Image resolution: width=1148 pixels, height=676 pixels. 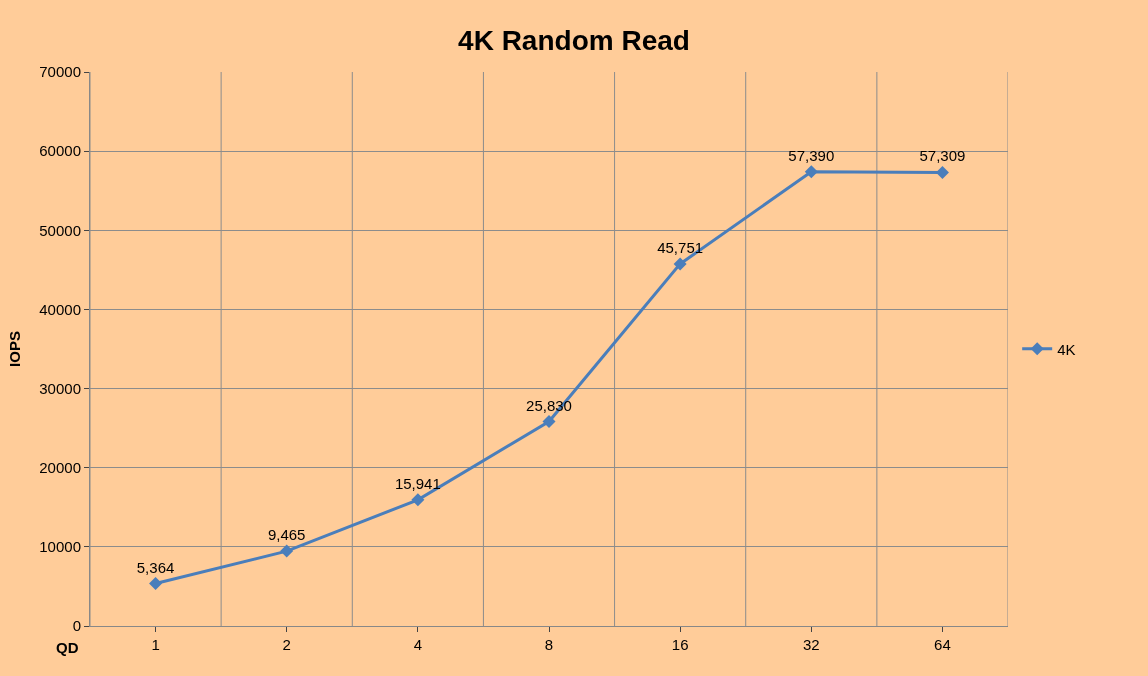 I want to click on x-axis-title: QD, so click(x=67, y=647).